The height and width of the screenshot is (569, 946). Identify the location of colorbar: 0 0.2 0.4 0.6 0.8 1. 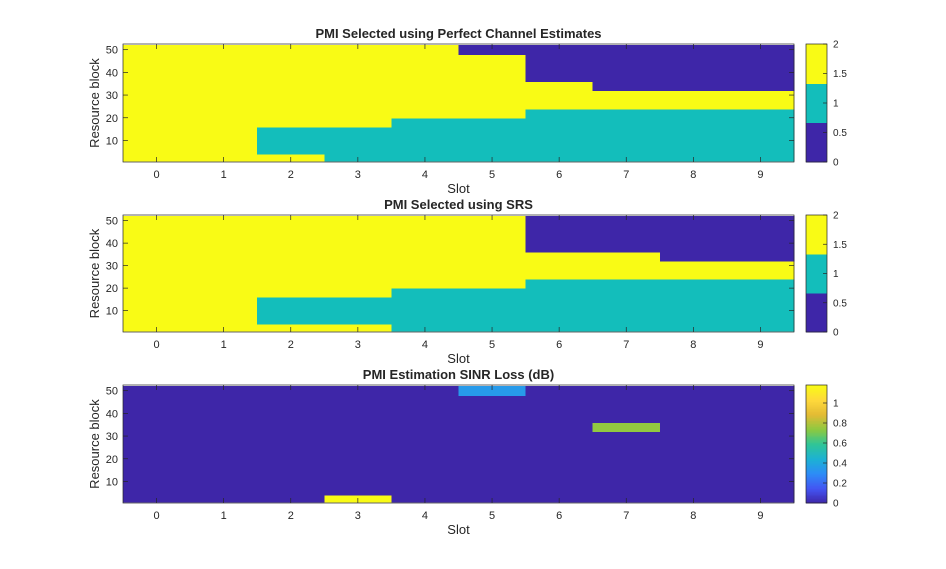
(826, 447).